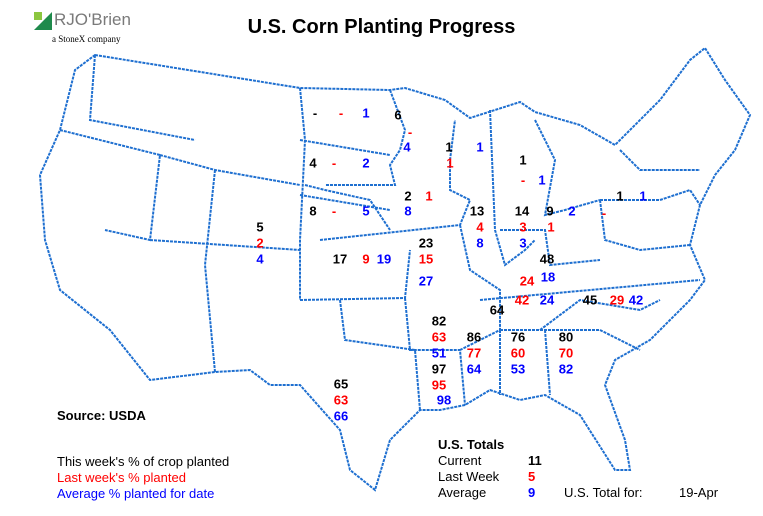 The width and height of the screenshot is (763, 516). What do you see at coordinates (410, 132) in the screenshot?
I see `state-mn-last-week: -` at bounding box center [410, 132].